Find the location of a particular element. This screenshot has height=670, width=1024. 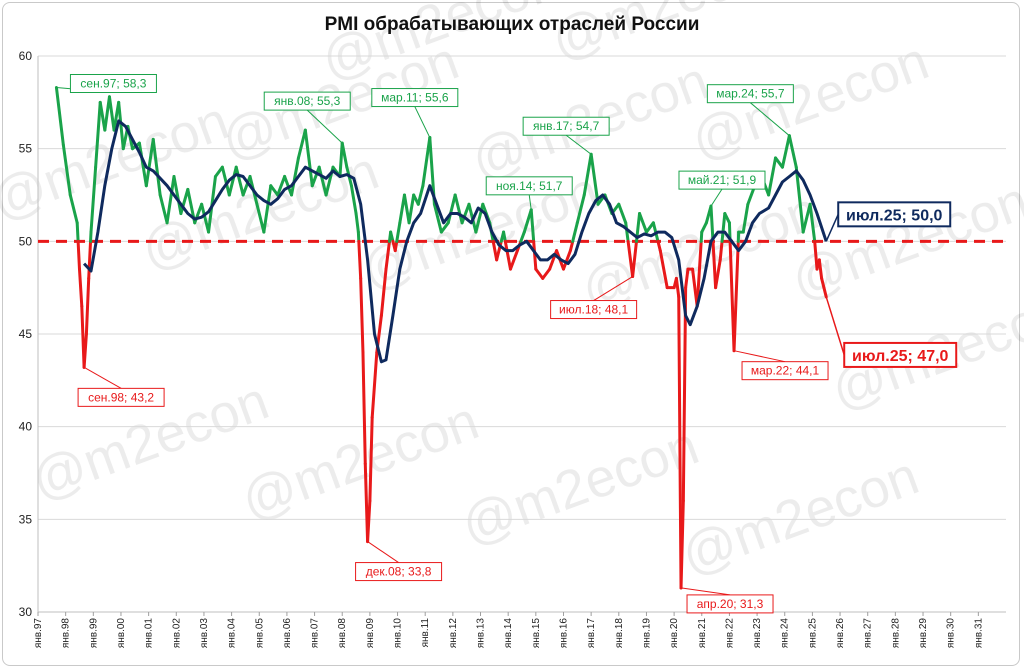

y-axis: 30 35 40 45 50 55 60 is located at coordinates (29, 334).